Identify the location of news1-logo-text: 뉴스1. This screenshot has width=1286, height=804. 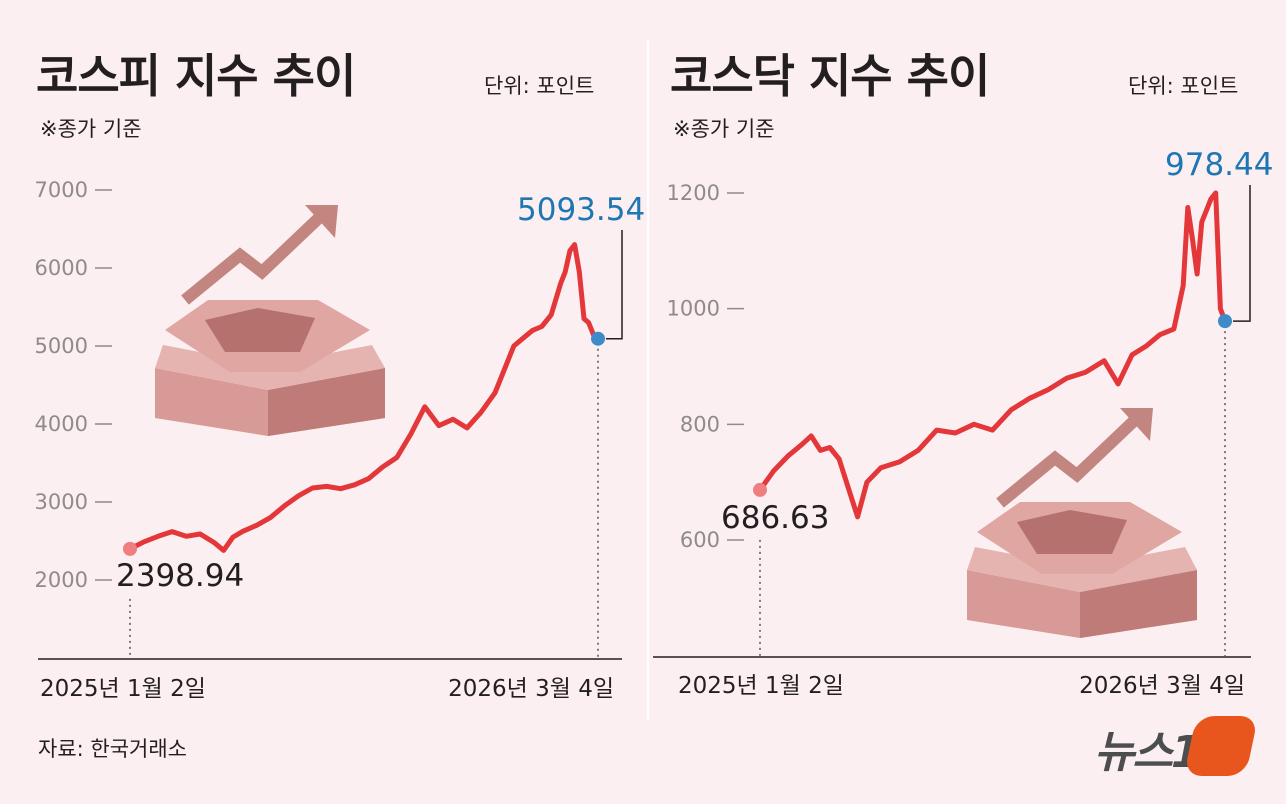
(1148, 752).